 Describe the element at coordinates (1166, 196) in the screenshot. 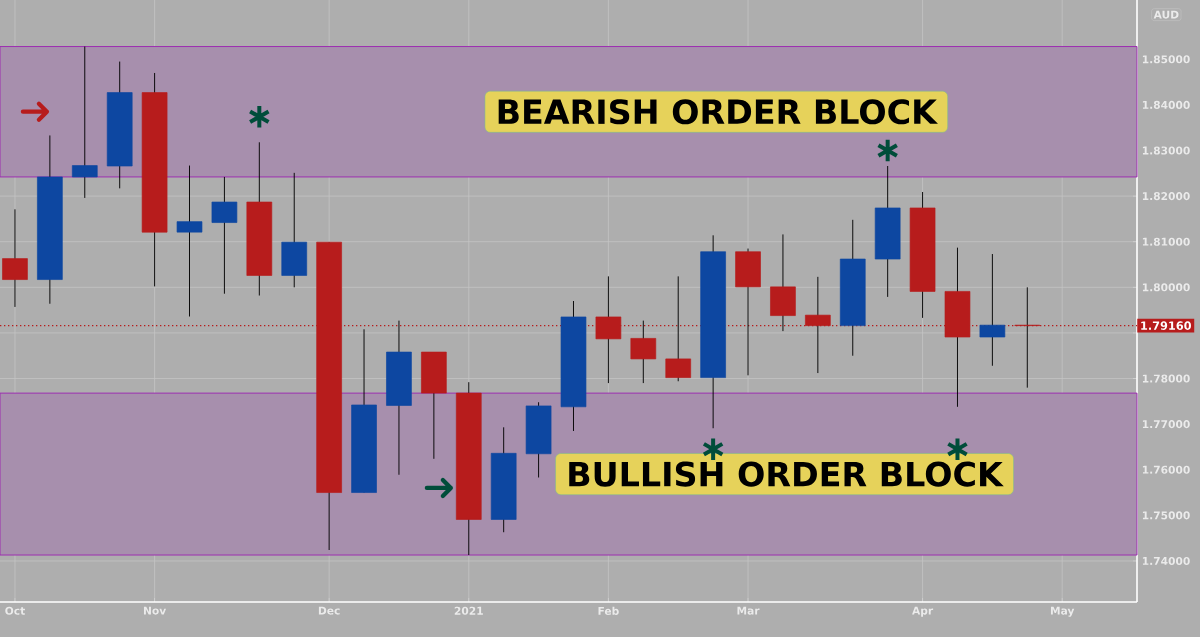

I see `y-tick-label: 1.82000` at that location.